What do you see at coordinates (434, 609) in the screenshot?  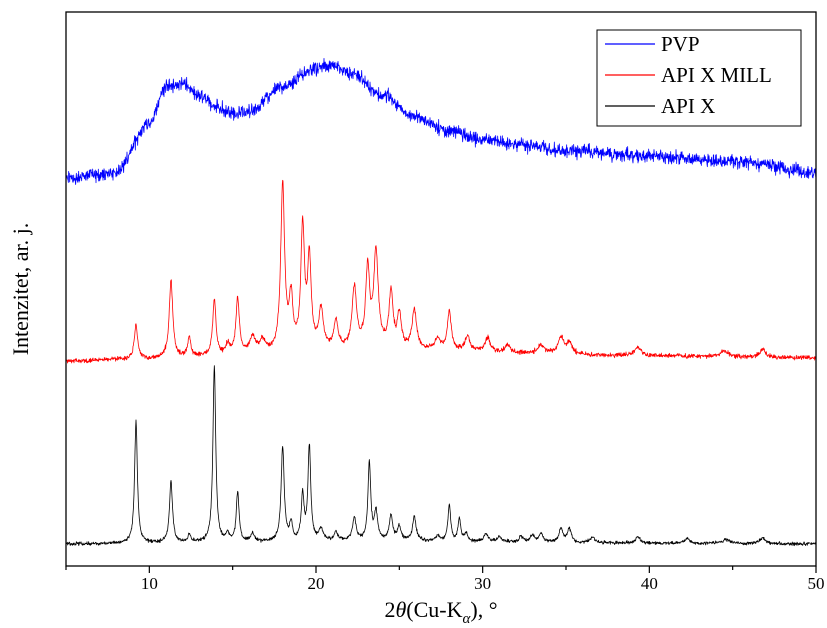 I see `x-axis-title-main: (Cu-K` at bounding box center [434, 609].